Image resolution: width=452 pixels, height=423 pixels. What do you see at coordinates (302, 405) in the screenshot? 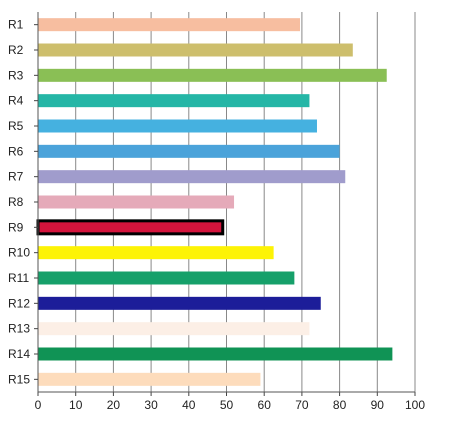
I see `x-tick-label-70: 70` at bounding box center [302, 405].